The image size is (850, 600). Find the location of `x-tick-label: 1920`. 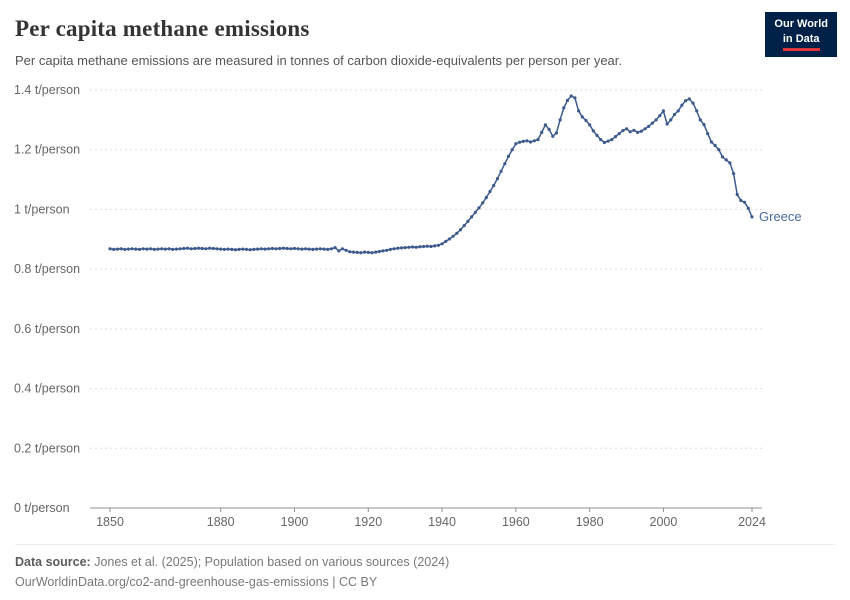

x-tick-label: 1920 is located at coordinates (368, 522).